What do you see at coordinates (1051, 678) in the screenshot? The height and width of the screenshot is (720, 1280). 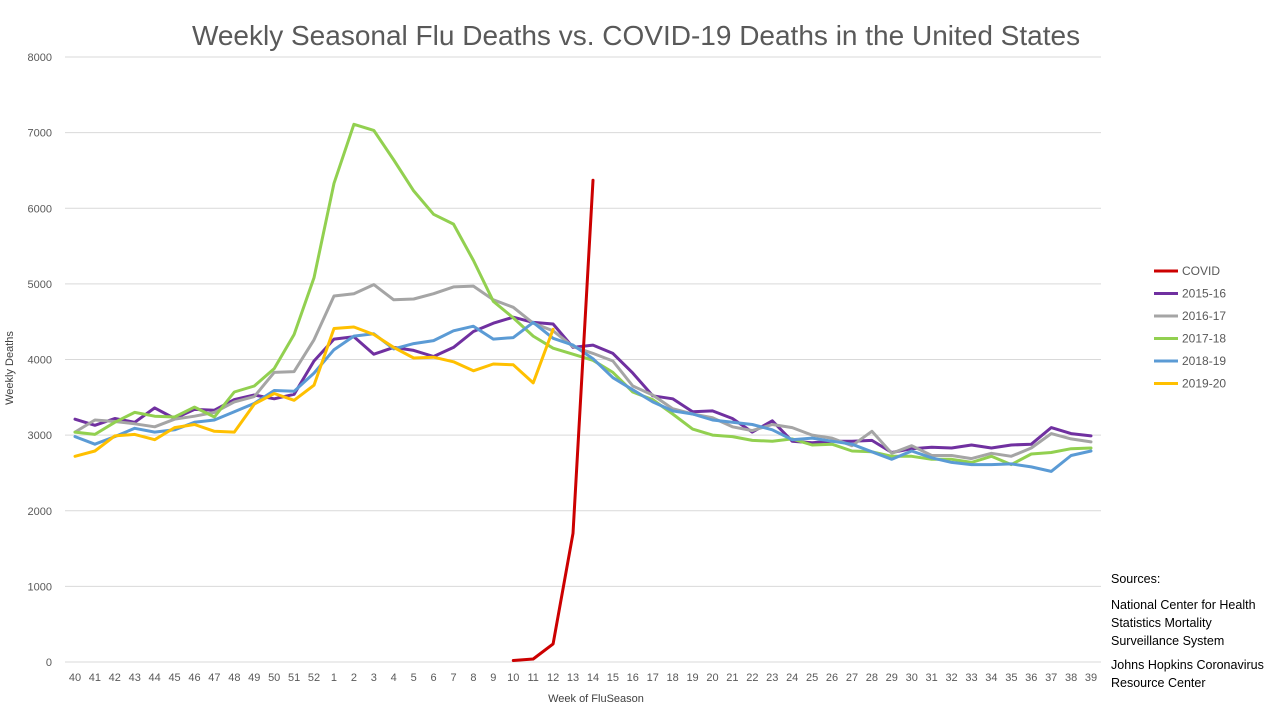 I see `x-tick-label: 37` at bounding box center [1051, 678].